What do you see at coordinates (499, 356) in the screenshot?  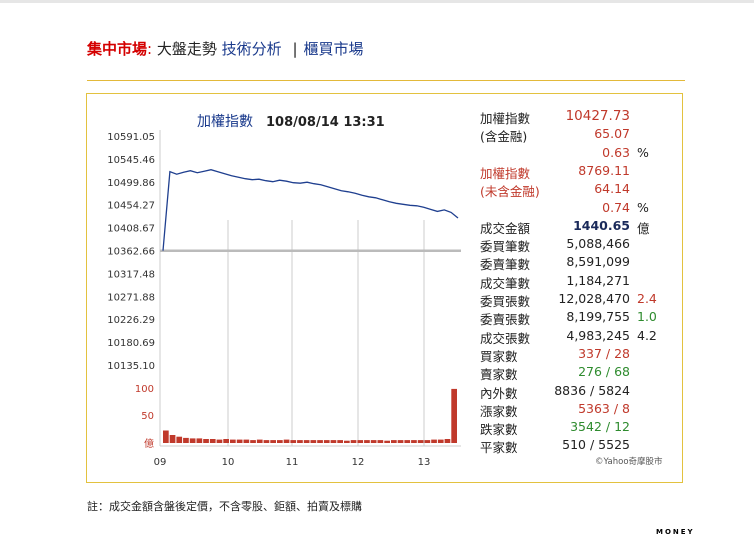 I see `stat-label: 買家數` at bounding box center [499, 356].